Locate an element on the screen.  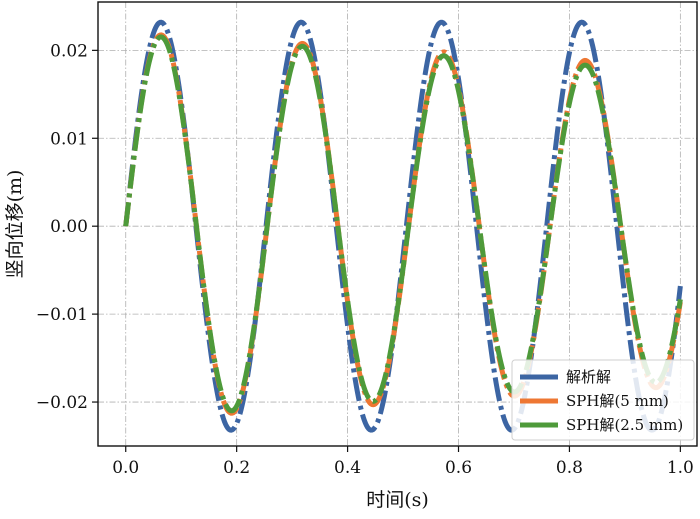
y-tick-label: −0.01 is located at coordinates (62, 315).